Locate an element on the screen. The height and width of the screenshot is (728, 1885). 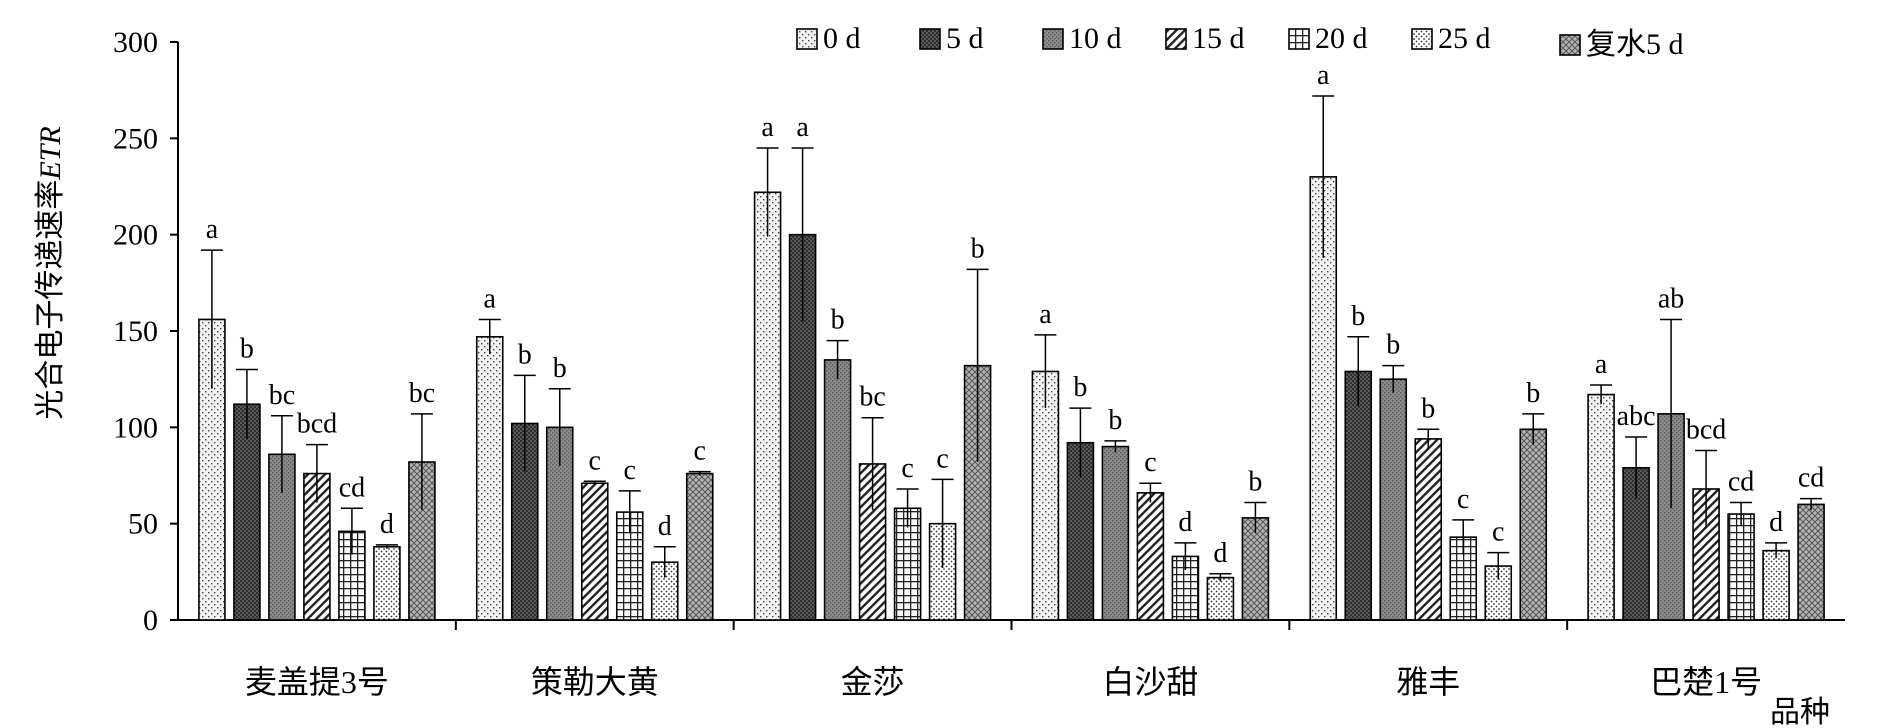
legend-item: 25 d is located at coordinates (1451, 38).